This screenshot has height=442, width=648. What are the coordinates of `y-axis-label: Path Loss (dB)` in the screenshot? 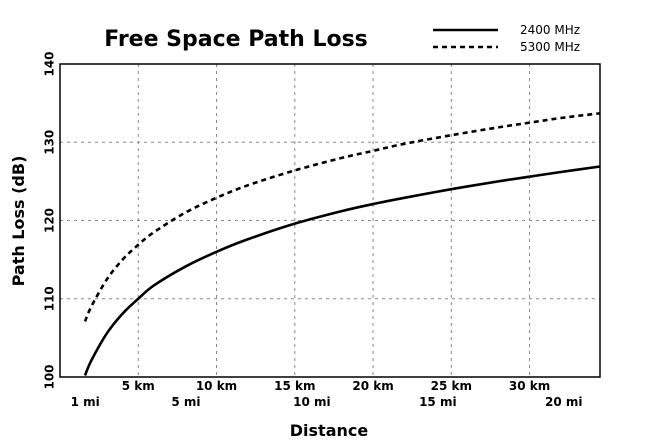 It's located at (18, 221).